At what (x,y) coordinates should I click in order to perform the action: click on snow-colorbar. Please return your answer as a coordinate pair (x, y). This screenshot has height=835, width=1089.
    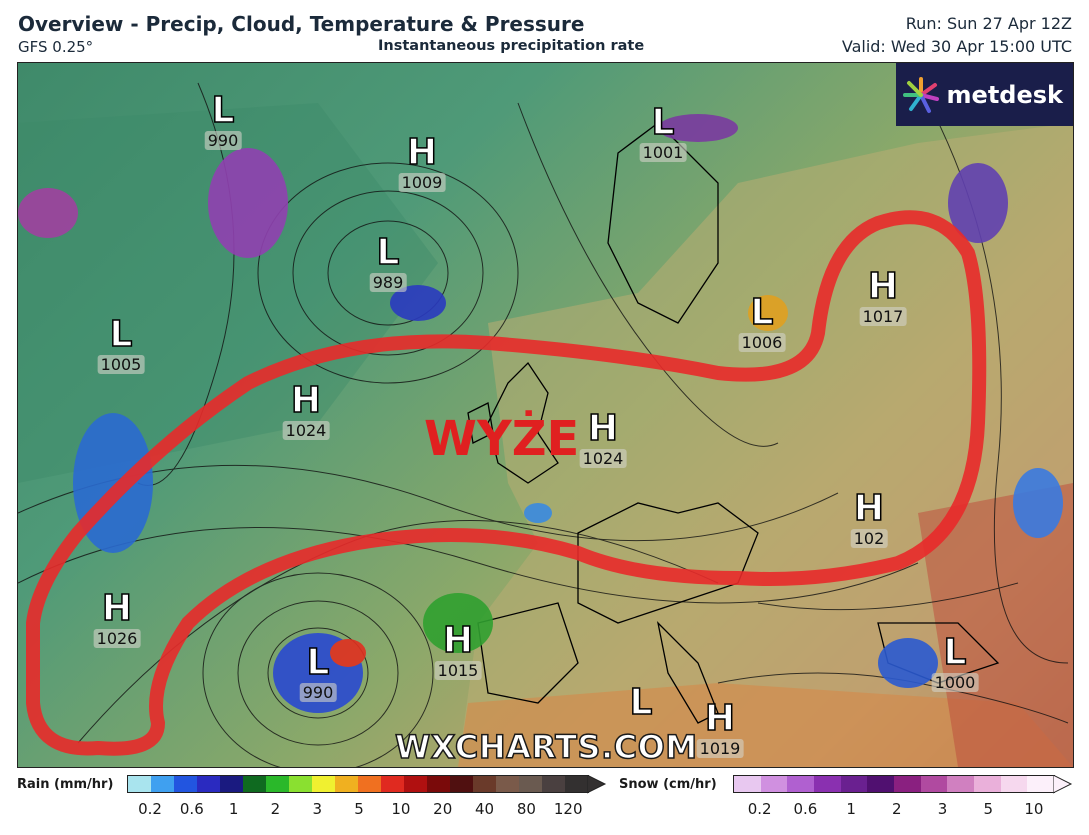
    Looking at the image, I should click on (894, 784).